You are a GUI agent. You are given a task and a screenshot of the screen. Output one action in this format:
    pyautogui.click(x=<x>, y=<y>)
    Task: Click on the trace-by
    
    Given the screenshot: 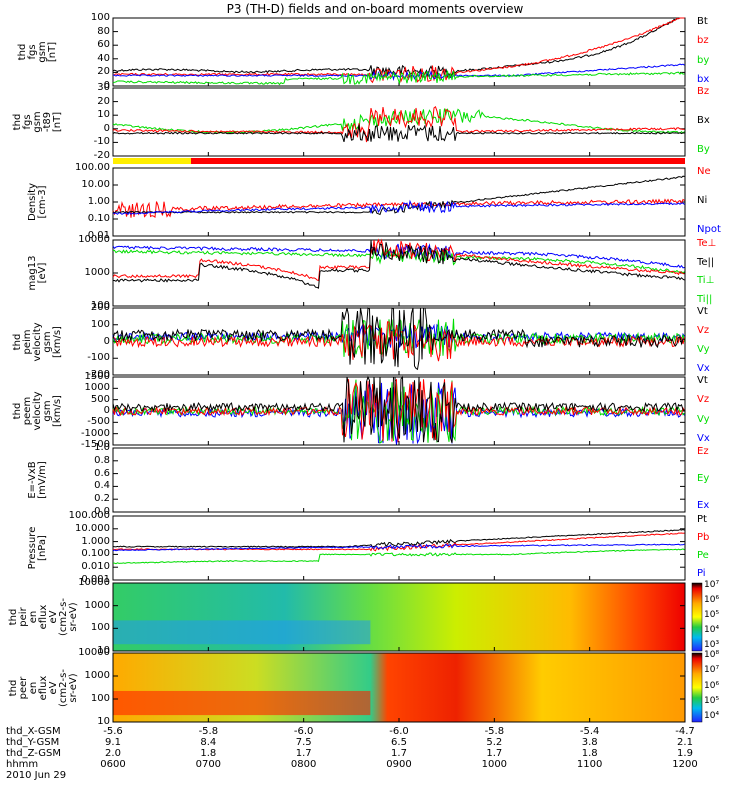 What is the action you would take?
    pyautogui.click(x=398, y=78)
    